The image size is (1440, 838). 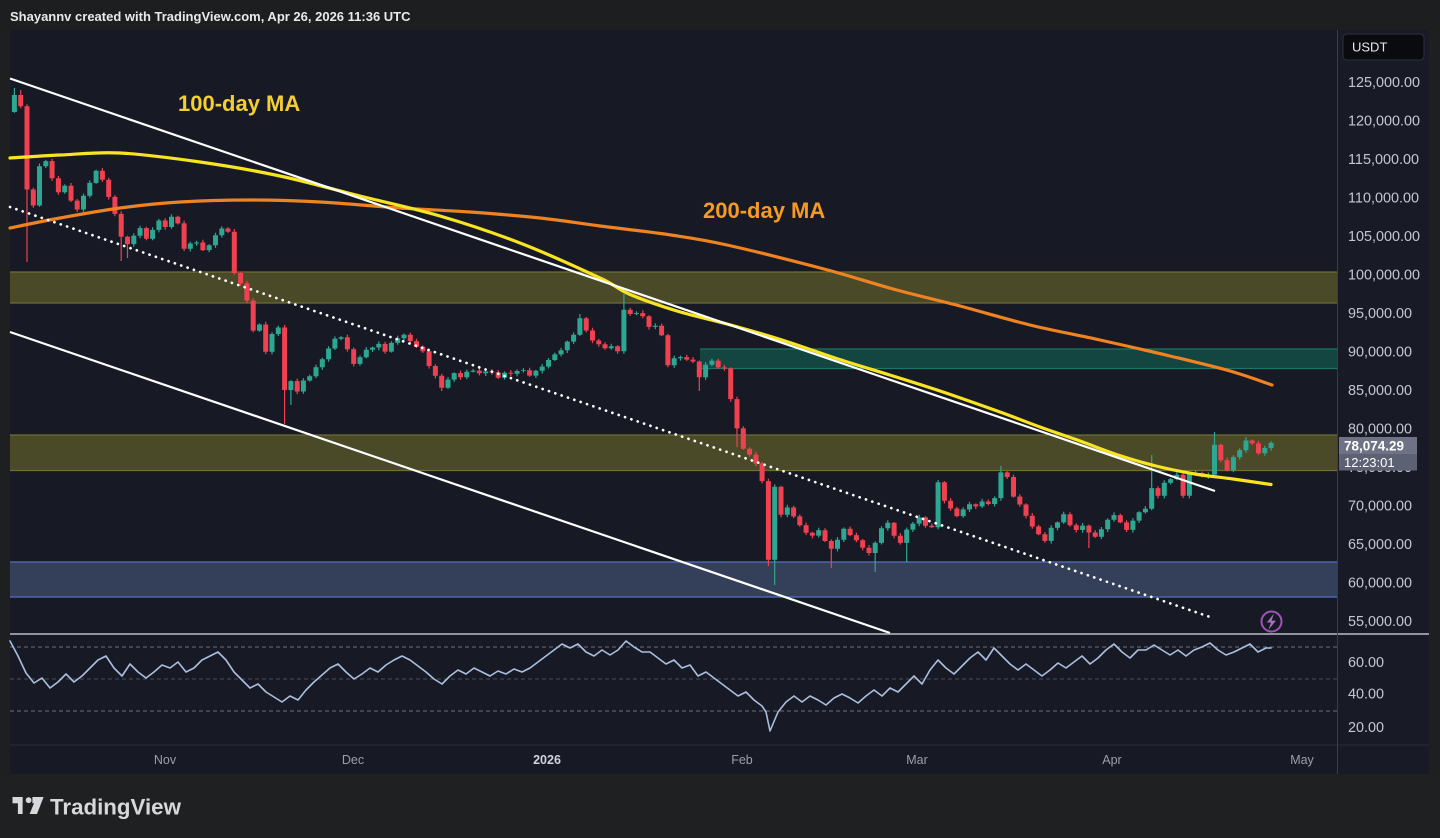 I want to click on svg-text: 65,000.00, so click(x=1380, y=545).